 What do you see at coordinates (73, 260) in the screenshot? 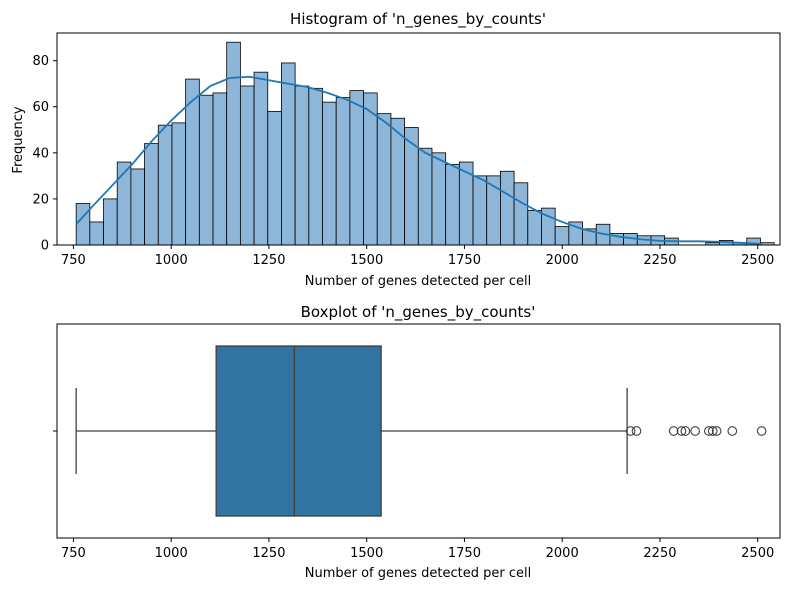
I see `histogram-x-tick-label: 750` at bounding box center [73, 260].